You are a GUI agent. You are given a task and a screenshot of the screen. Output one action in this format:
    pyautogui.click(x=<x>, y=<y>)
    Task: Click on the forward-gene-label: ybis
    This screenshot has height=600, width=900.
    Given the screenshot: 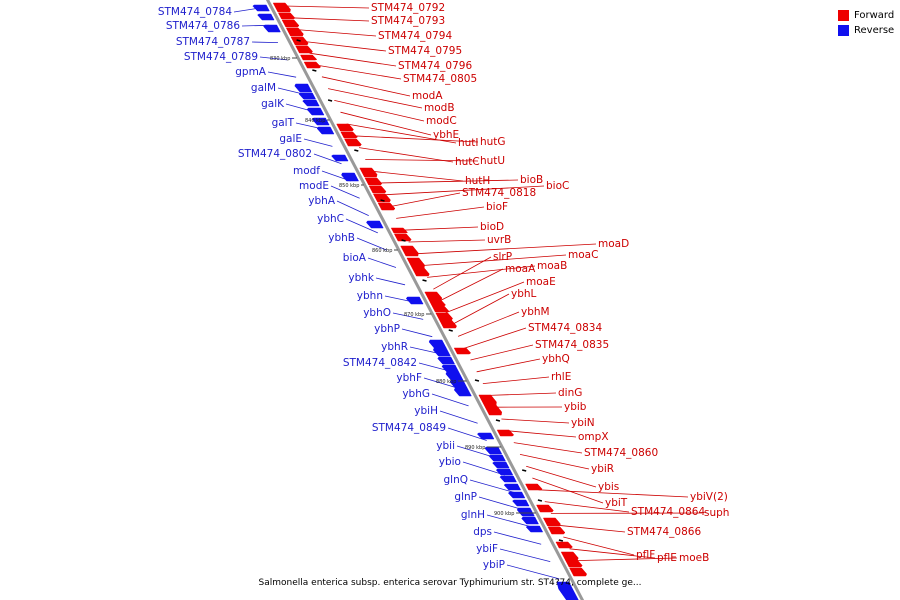 What is the action you would take?
    pyautogui.click(x=608, y=487)
    